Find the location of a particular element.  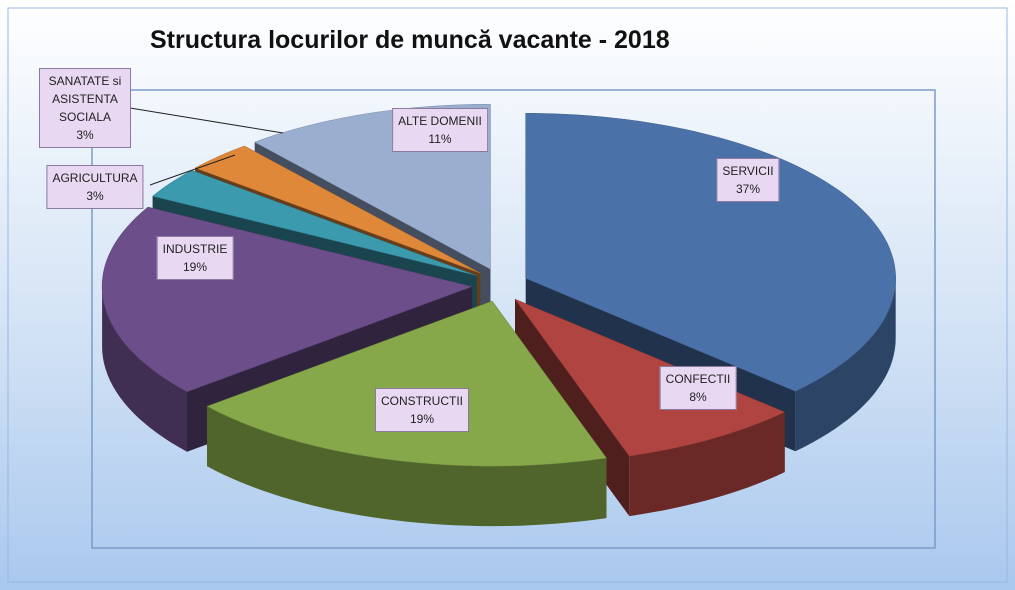

category-label: SANATATE si ASISTENTA SOCIALA is located at coordinates (85, 99).